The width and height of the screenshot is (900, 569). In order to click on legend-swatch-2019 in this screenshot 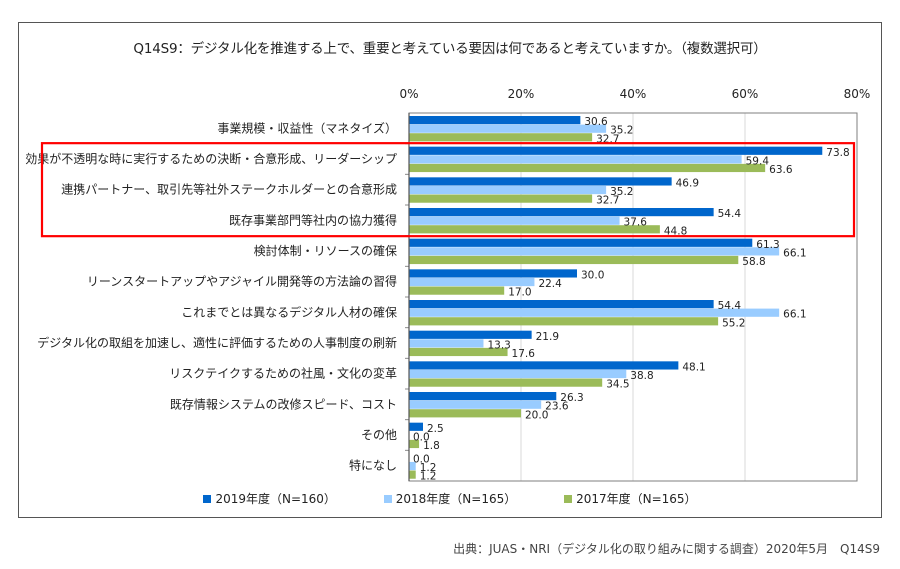, I will do `click(207, 499)`.